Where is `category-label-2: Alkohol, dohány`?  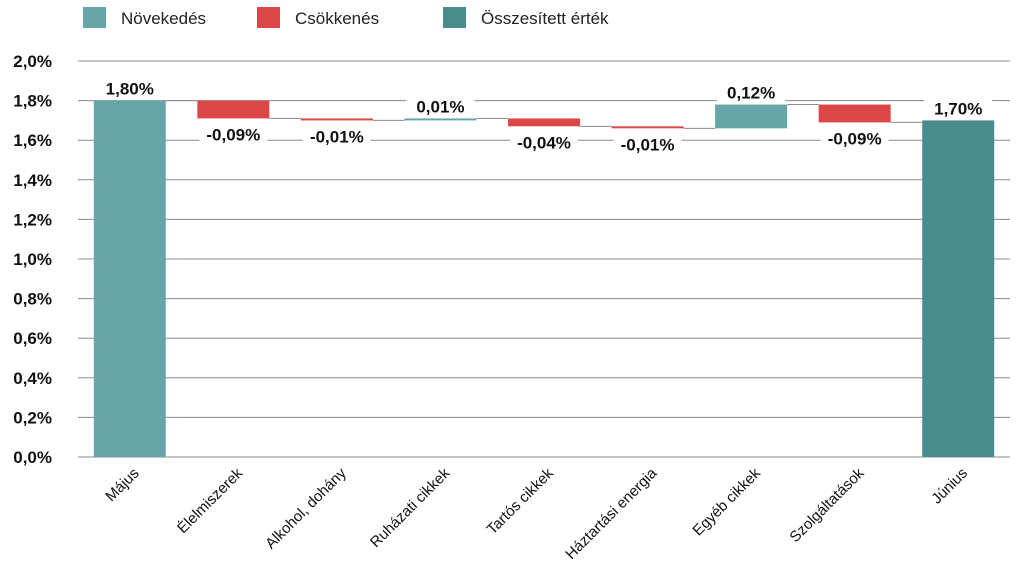 category-label-2: Alkohol, dohány is located at coordinates (306, 508).